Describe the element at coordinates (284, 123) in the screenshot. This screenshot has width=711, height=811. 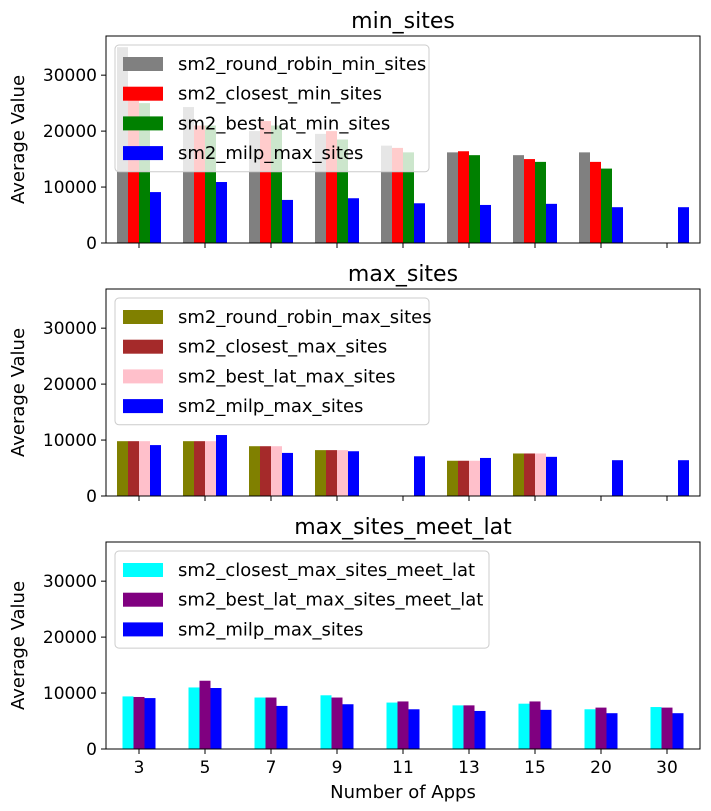
I see `legend-entry: sm2_best_lat_min_sites` at that location.